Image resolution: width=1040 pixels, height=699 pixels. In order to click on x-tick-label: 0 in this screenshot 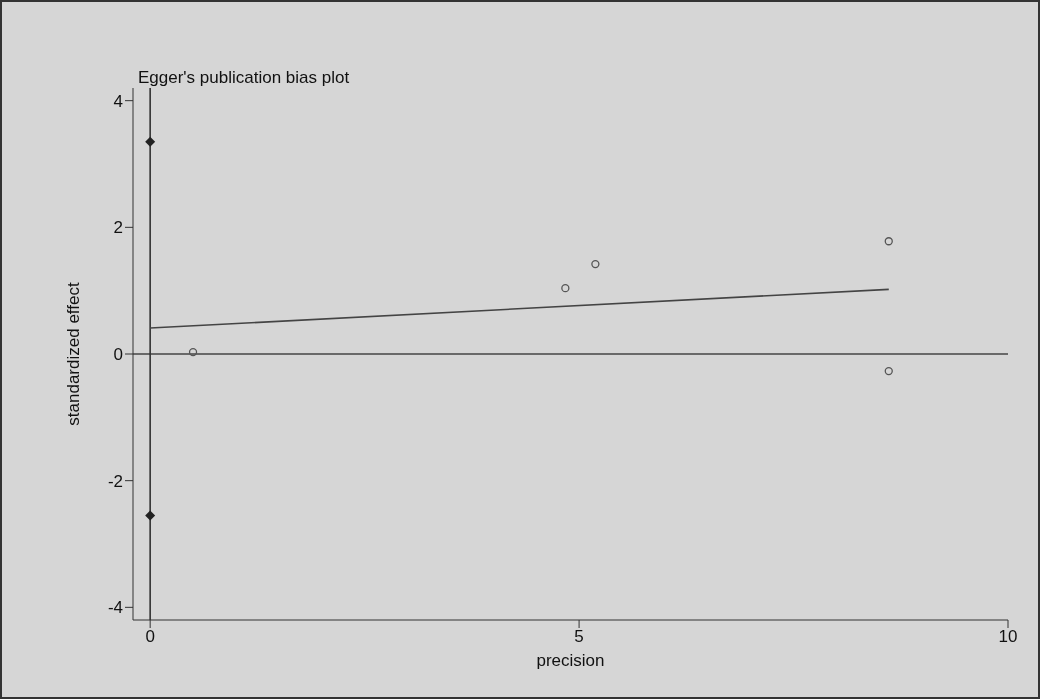, I will do `click(150, 637)`.